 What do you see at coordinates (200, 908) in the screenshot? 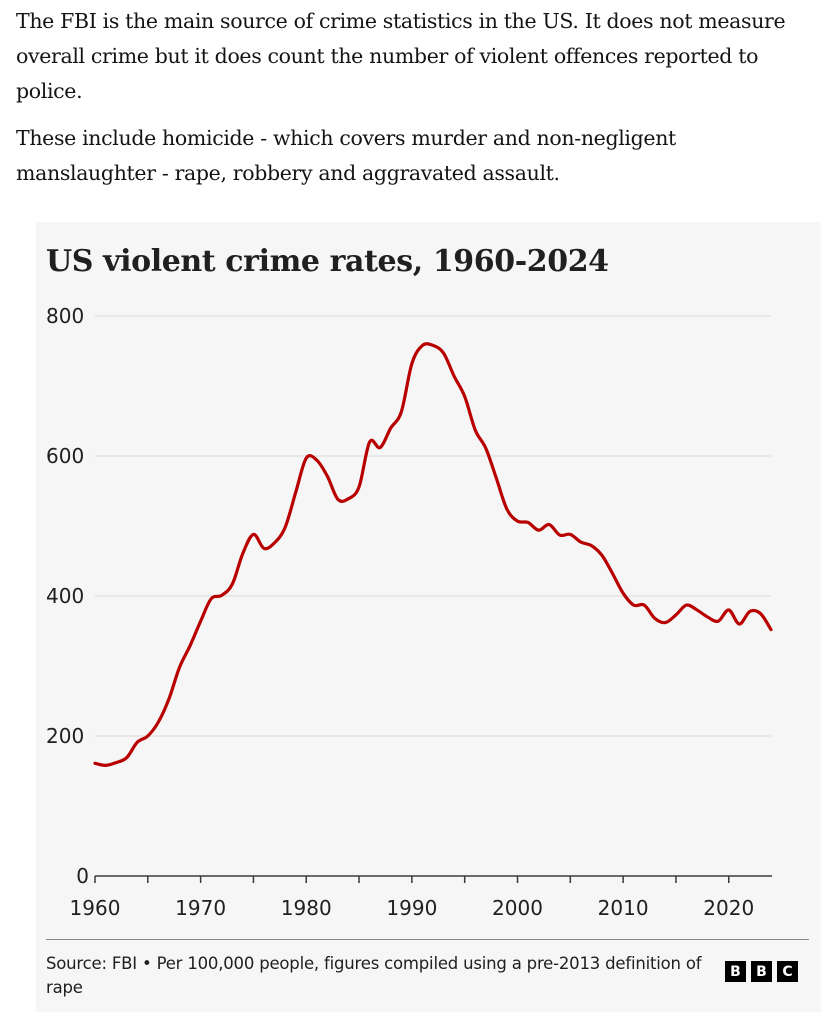
I see `x-tick-label: 1970` at bounding box center [200, 908].